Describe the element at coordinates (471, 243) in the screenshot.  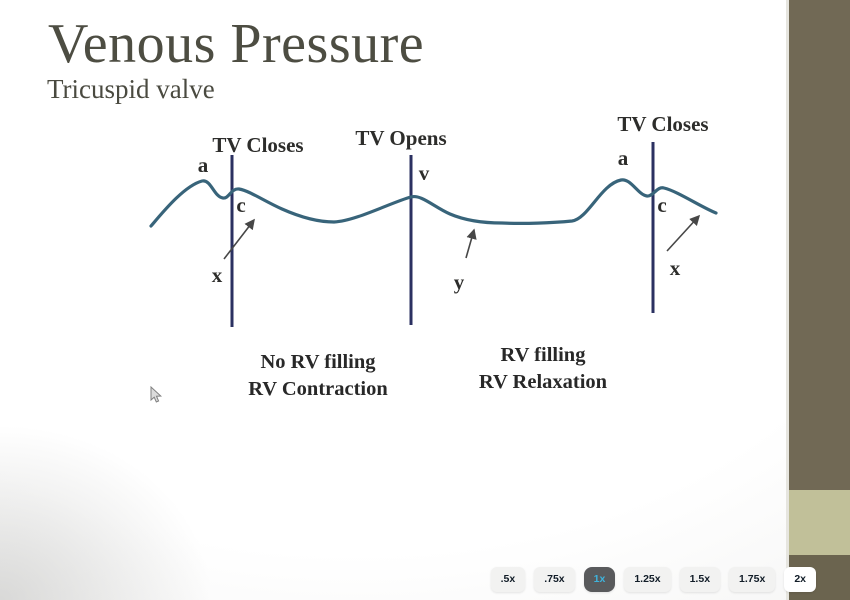
I see `y-descent-arrow` at that location.